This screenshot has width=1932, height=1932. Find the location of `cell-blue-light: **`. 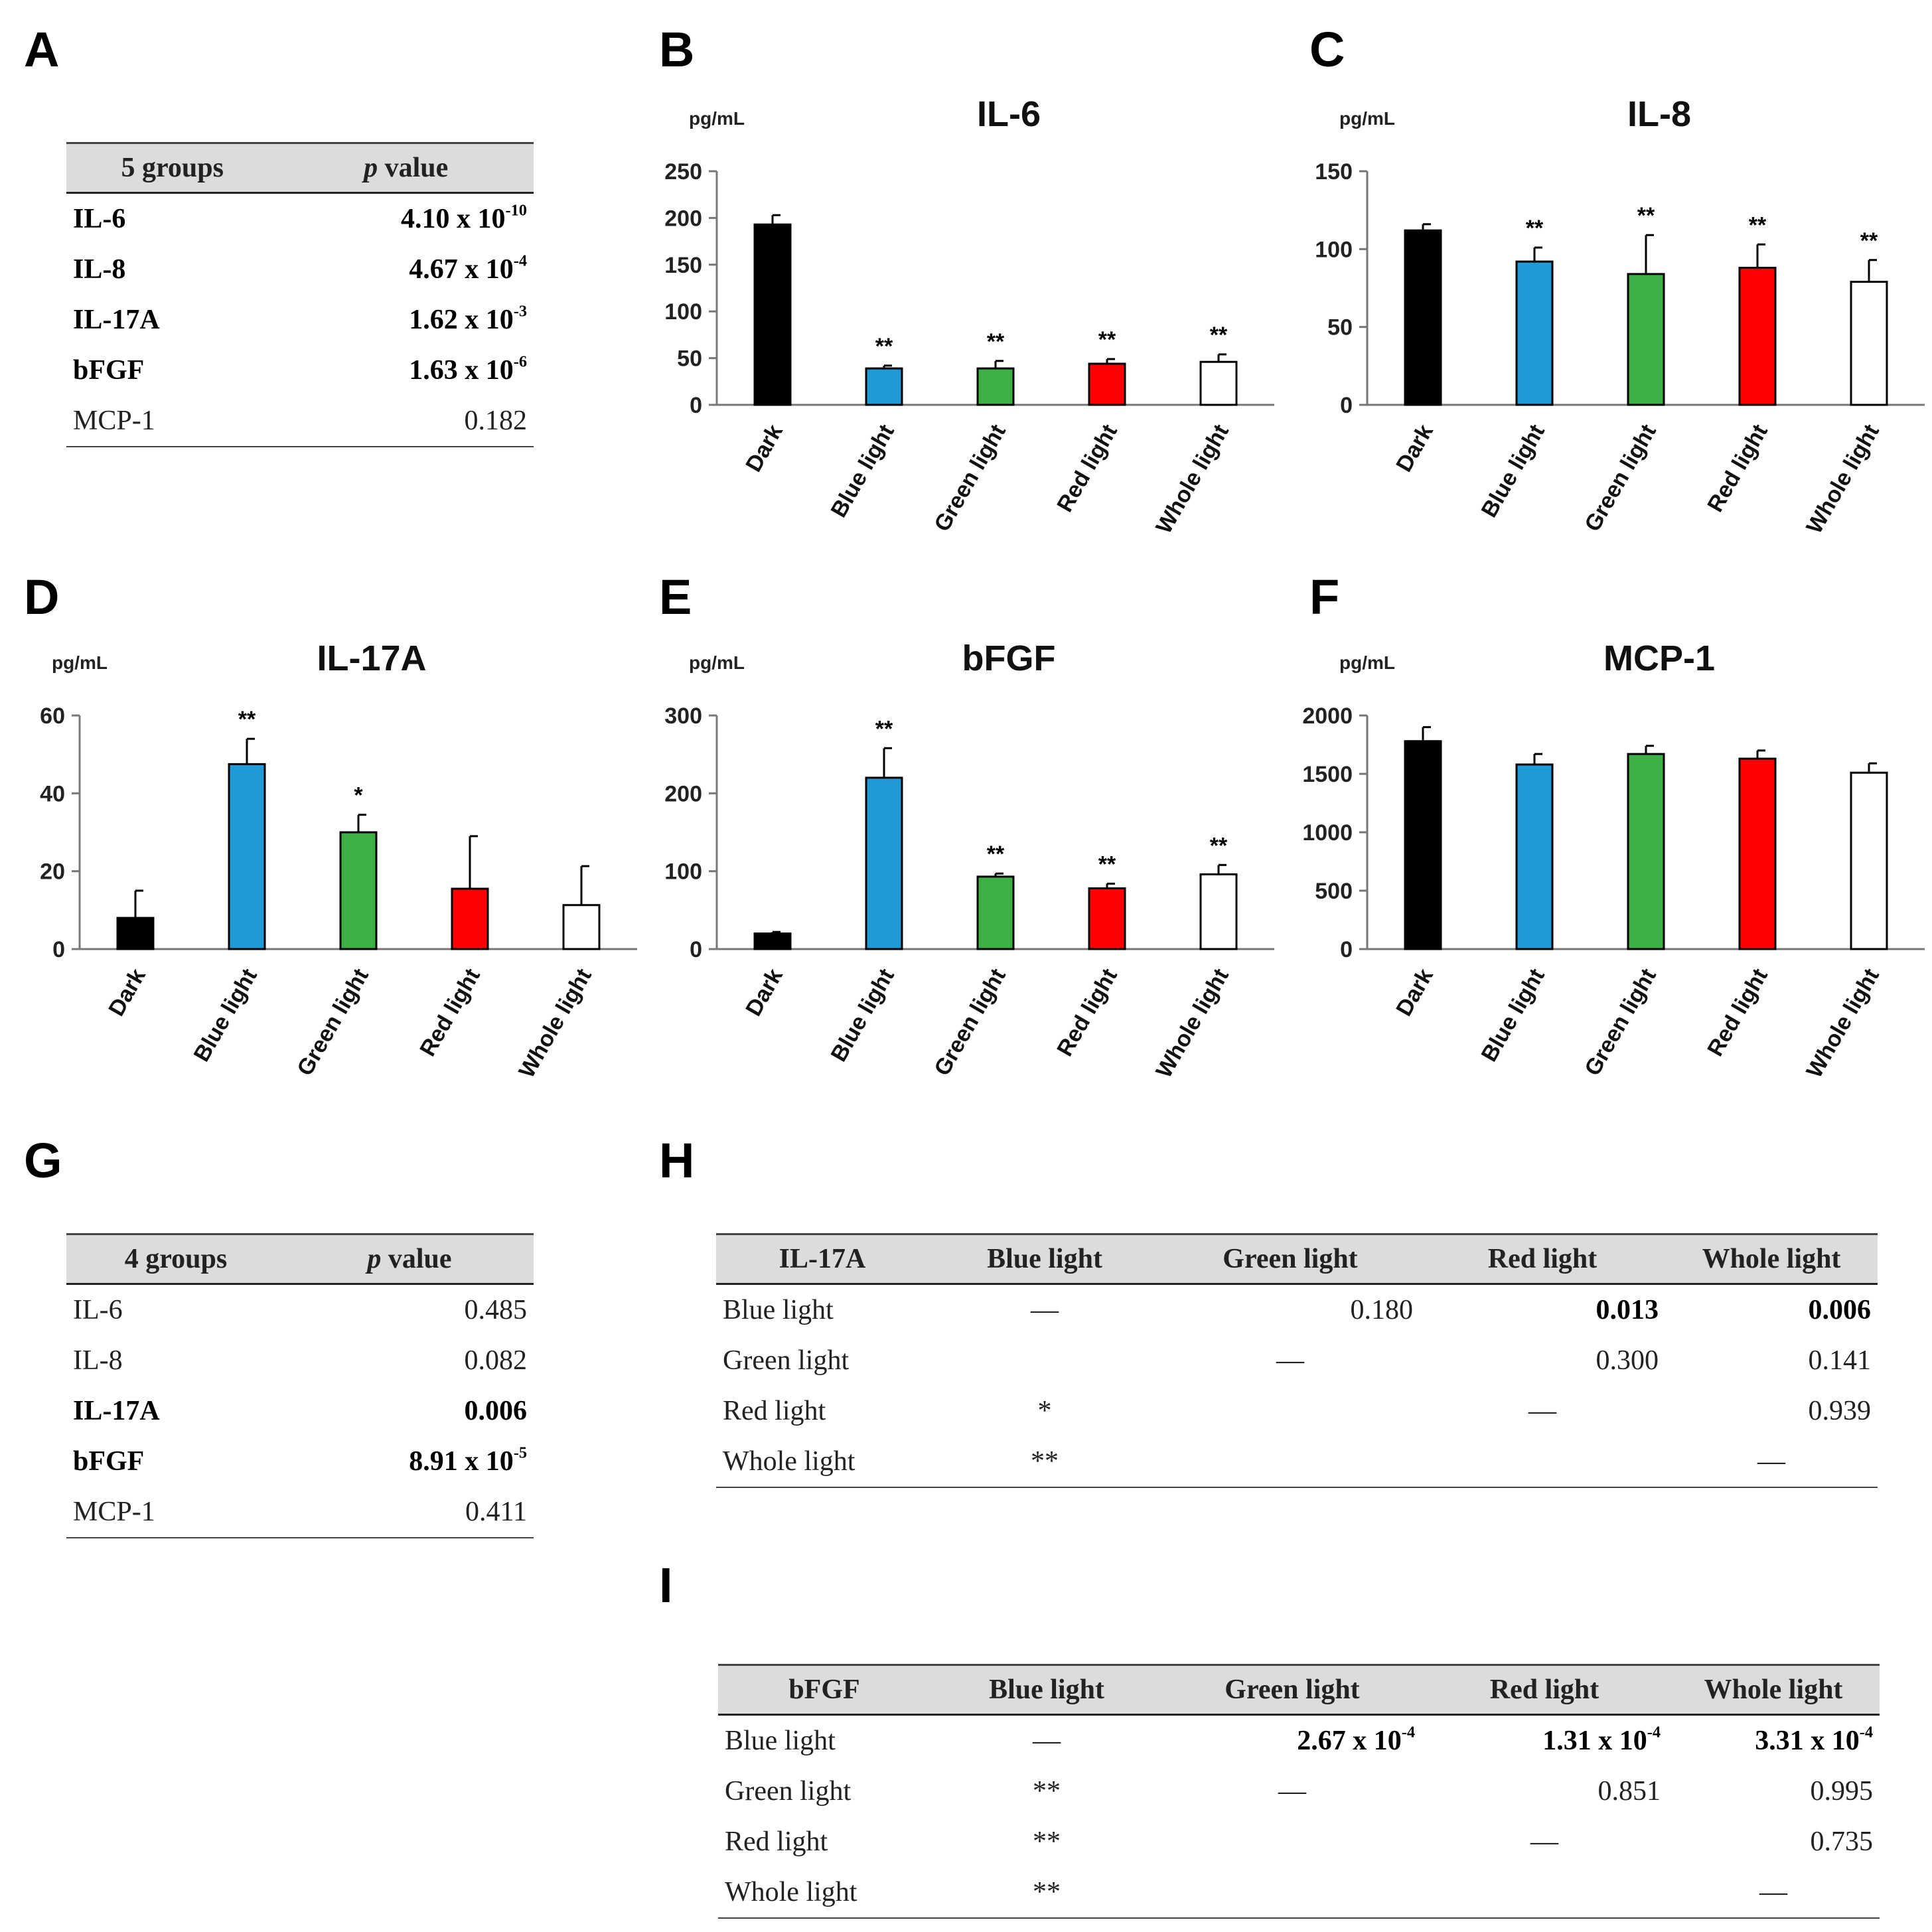

cell-blue-light: ** is located at coordinates (1045, 1462).